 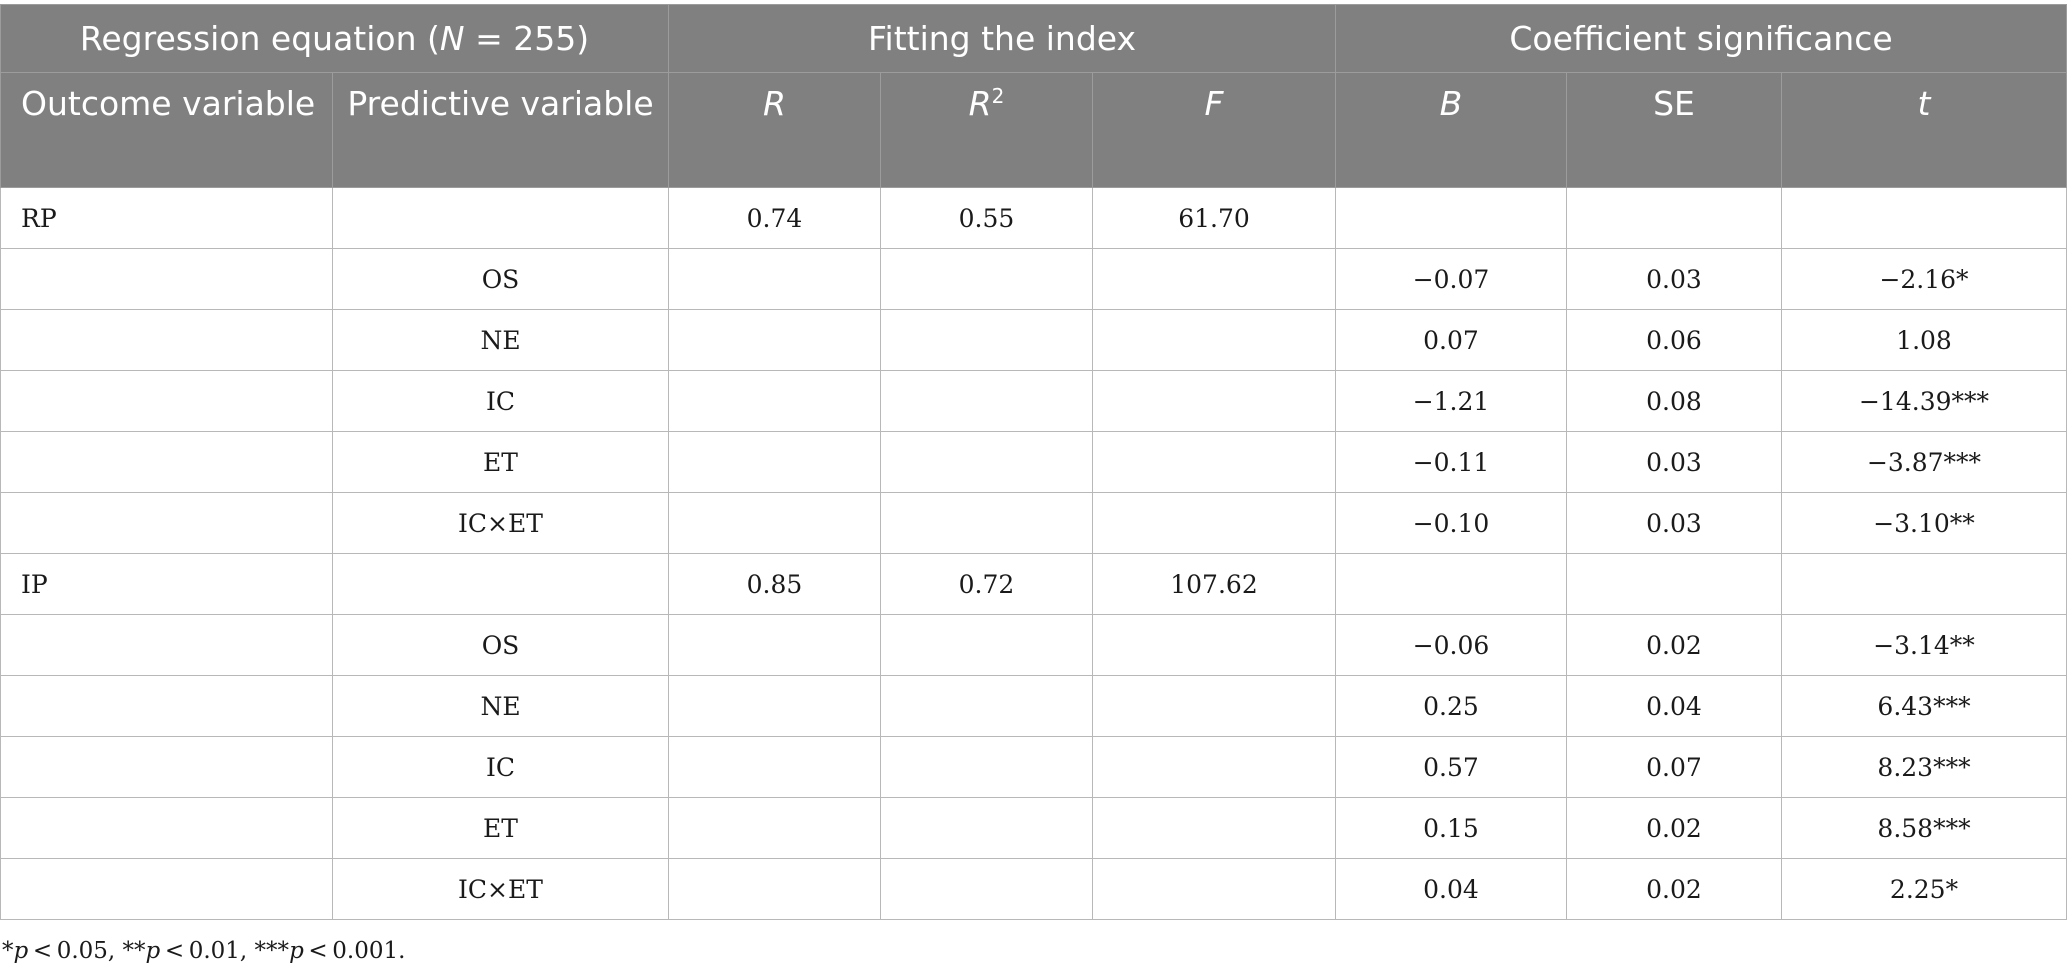 I want to click on table-row: RP 0.74 0.55 61.70, so click(x=1034, y=218).